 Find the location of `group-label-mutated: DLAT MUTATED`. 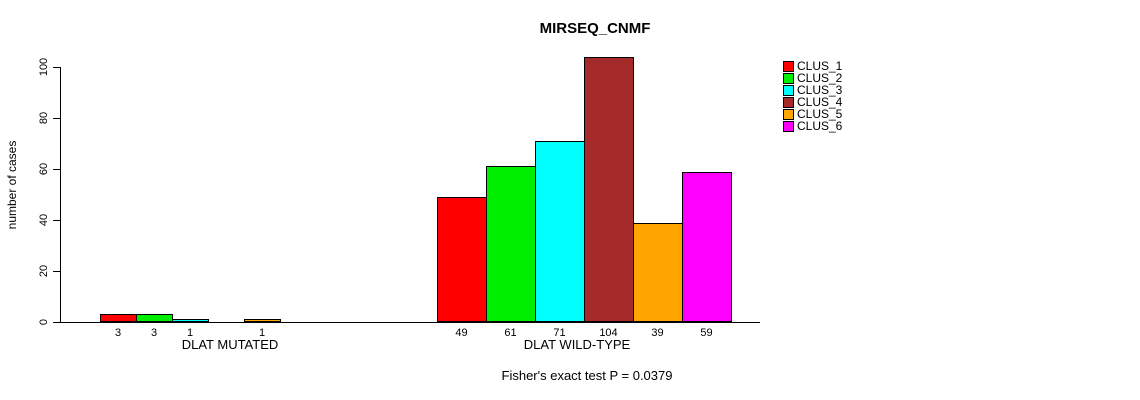

group-label-mutated: DLAT MUTATED is located at coordinates (230, 344).